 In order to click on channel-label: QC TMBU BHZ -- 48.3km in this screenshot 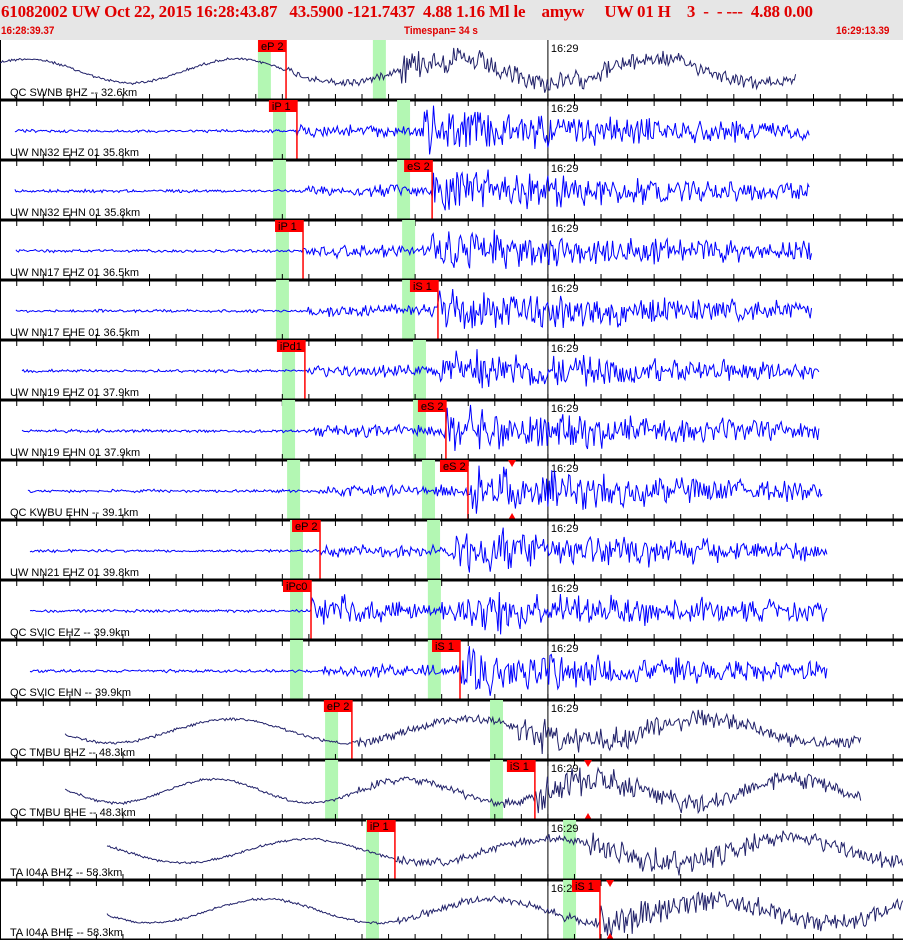, I will do `click(72, 753)`.